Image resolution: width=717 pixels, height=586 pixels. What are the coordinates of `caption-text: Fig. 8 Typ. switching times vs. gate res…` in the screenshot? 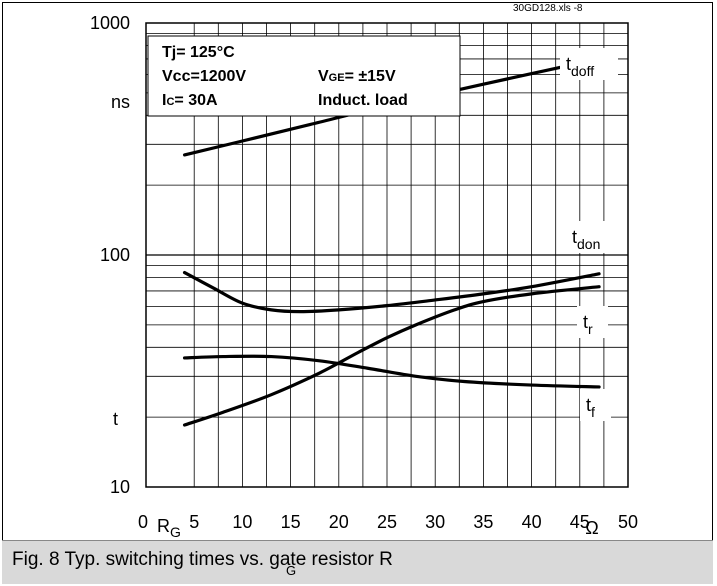 It's located at (202, 559).